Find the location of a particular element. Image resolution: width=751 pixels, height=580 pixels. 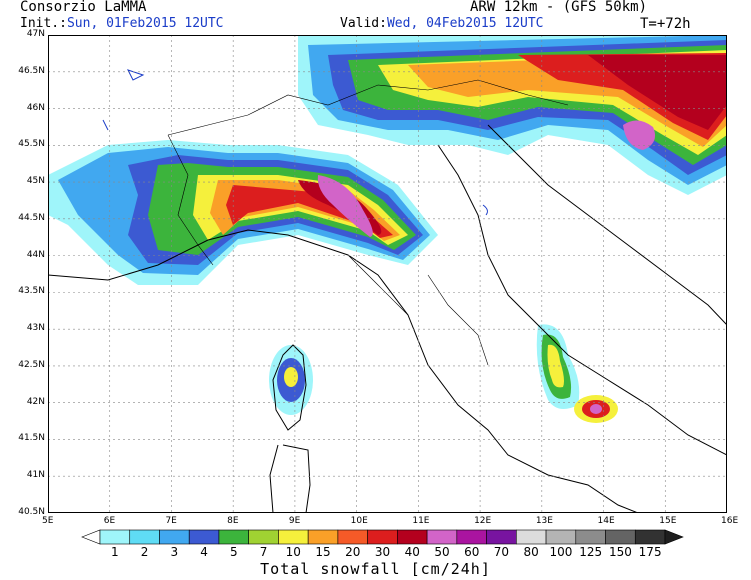

lat-label: 46.5N is located at coordinates (31, 70).